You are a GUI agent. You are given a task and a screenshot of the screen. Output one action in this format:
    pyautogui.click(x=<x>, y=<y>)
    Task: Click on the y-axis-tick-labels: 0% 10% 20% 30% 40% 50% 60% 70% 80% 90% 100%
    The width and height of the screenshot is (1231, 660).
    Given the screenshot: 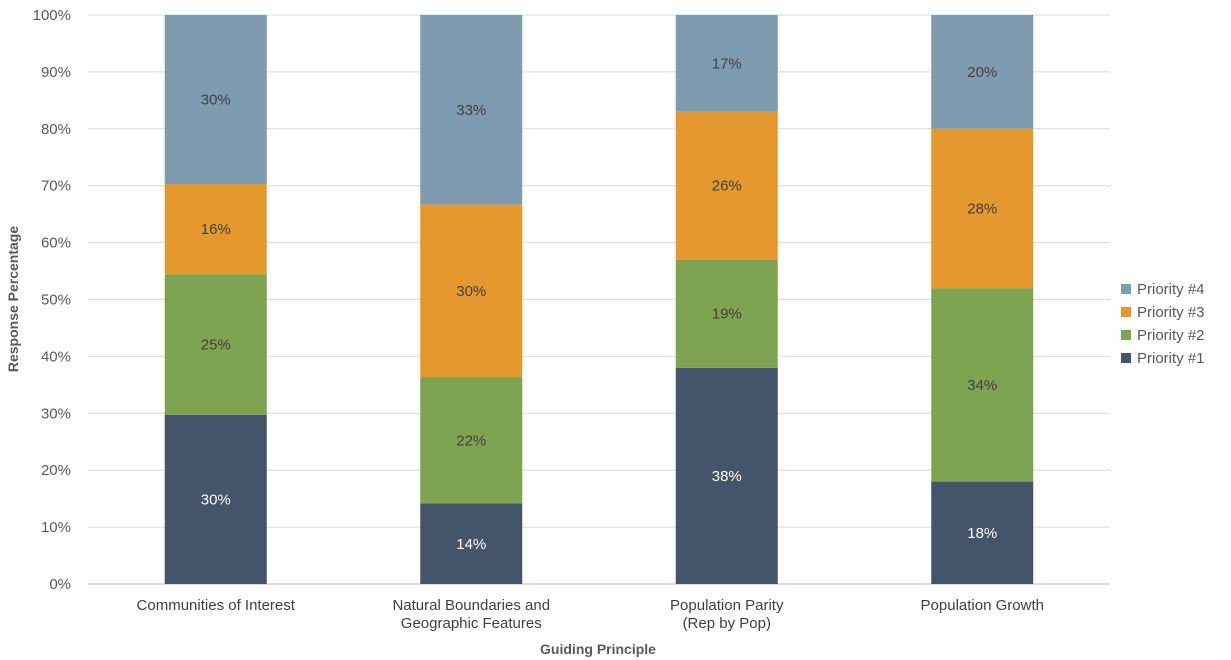 What is the action you would take?
    pyautogui.click(x=52, y=300)
    